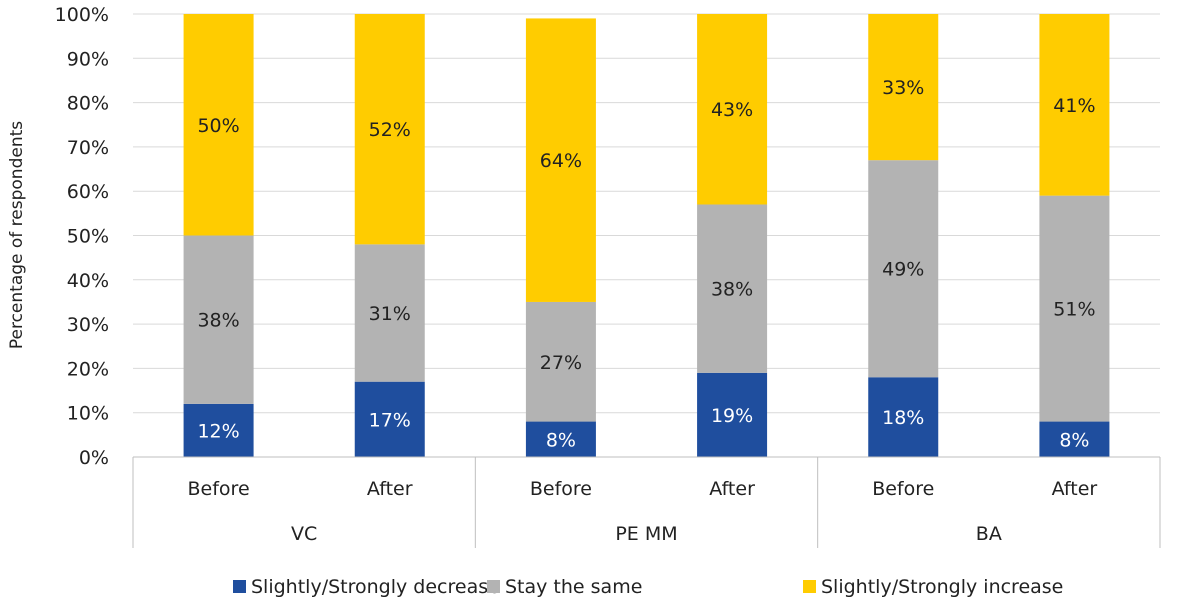 The image size is (1184, 604). I want to click on data-label: 12%, so click(218, 431).